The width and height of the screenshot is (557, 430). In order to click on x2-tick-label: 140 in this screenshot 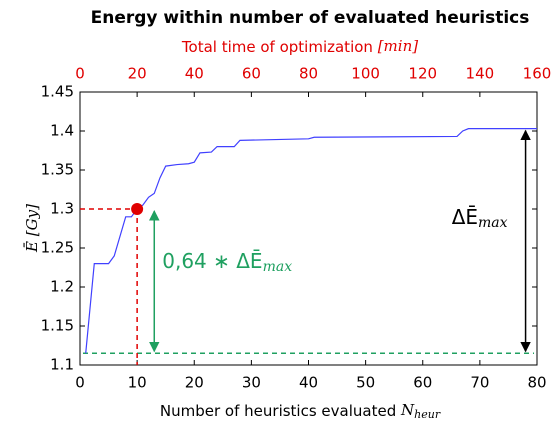, I will do `click(480, 74)`.